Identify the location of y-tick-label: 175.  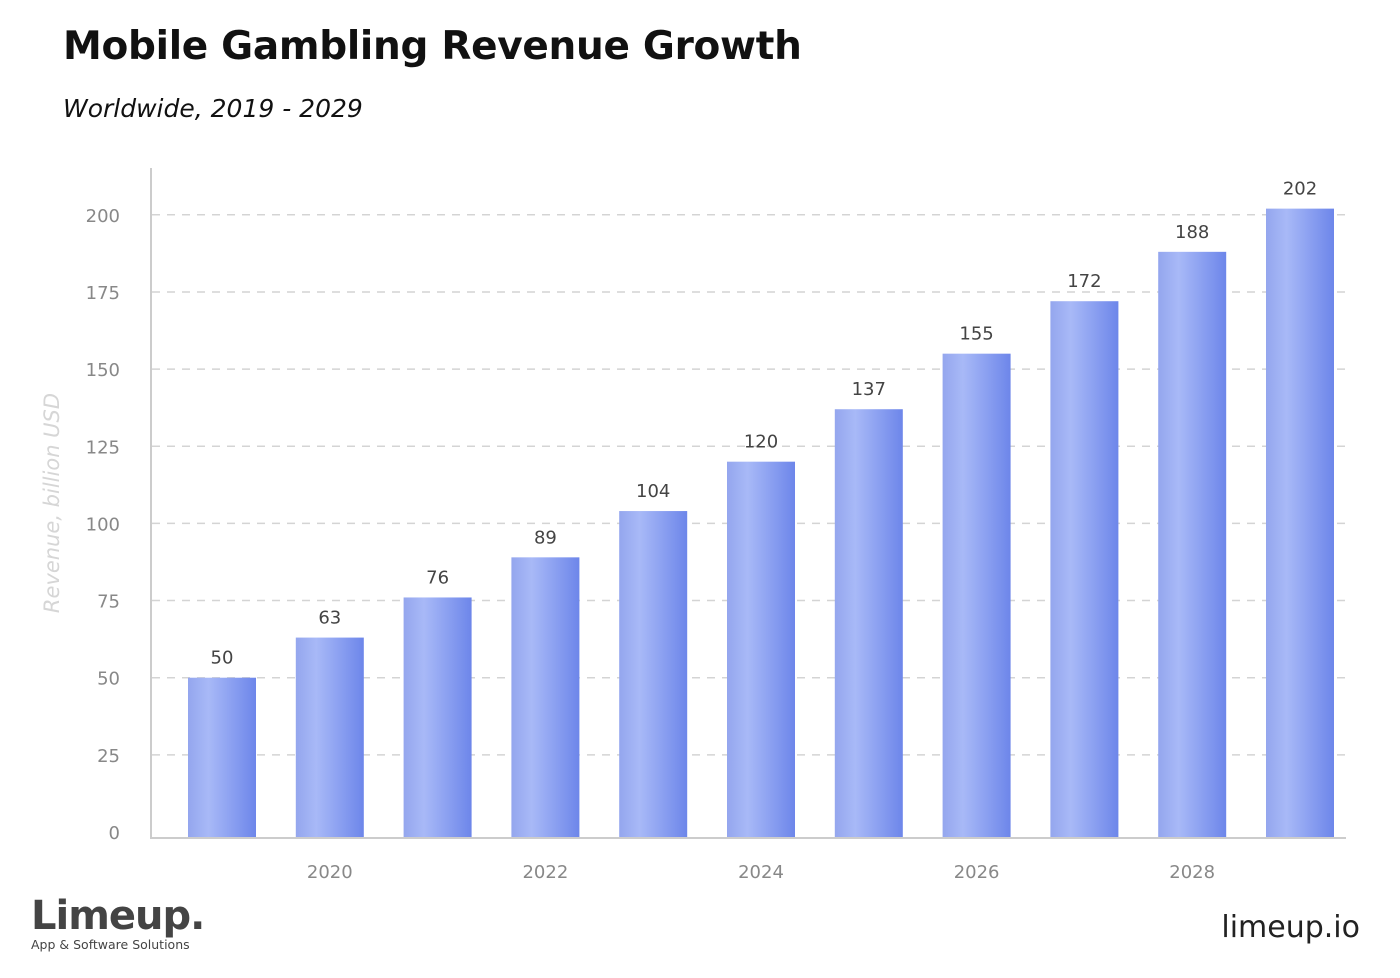
(103, 293).